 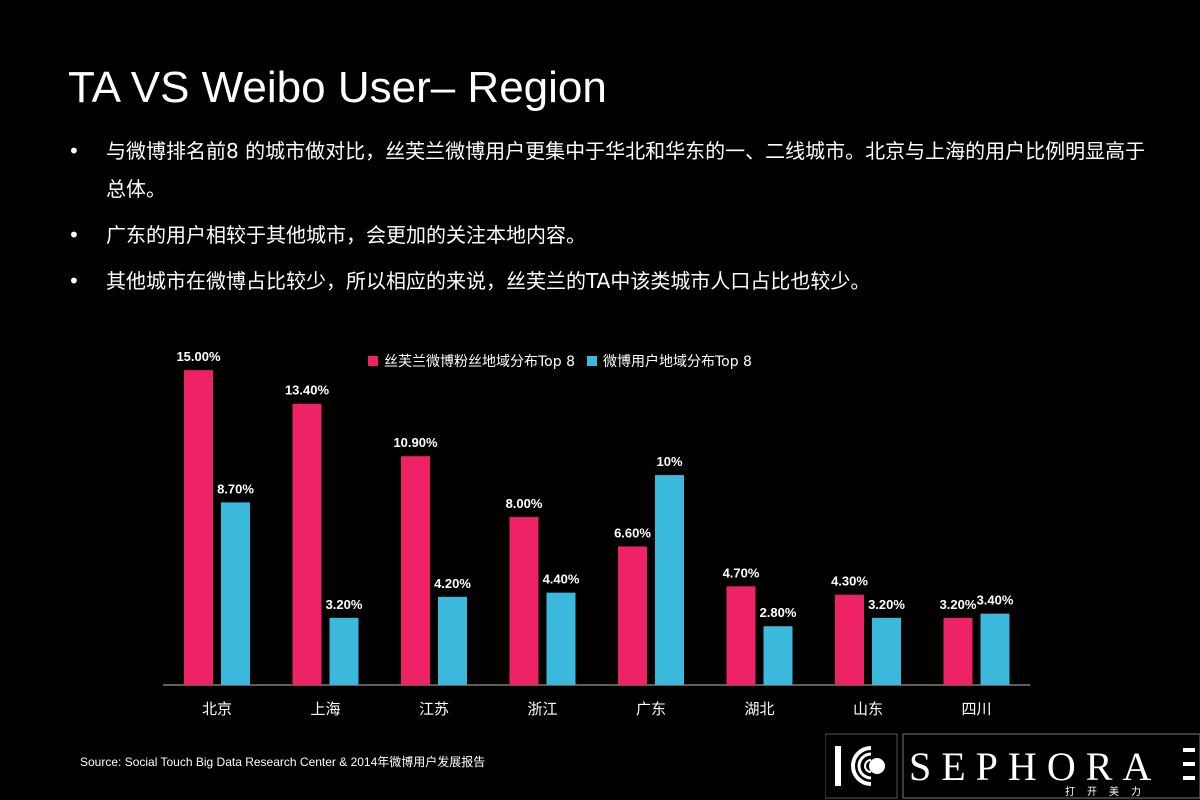 What do you see at coordinates (488, 281) in the screenshot?
I see `bullet-text: 其他城市在微博占比较少，所以相应的来说，丝芙兰的TA中该类城市人口占比也较少。` at bounding box center [488, 281].